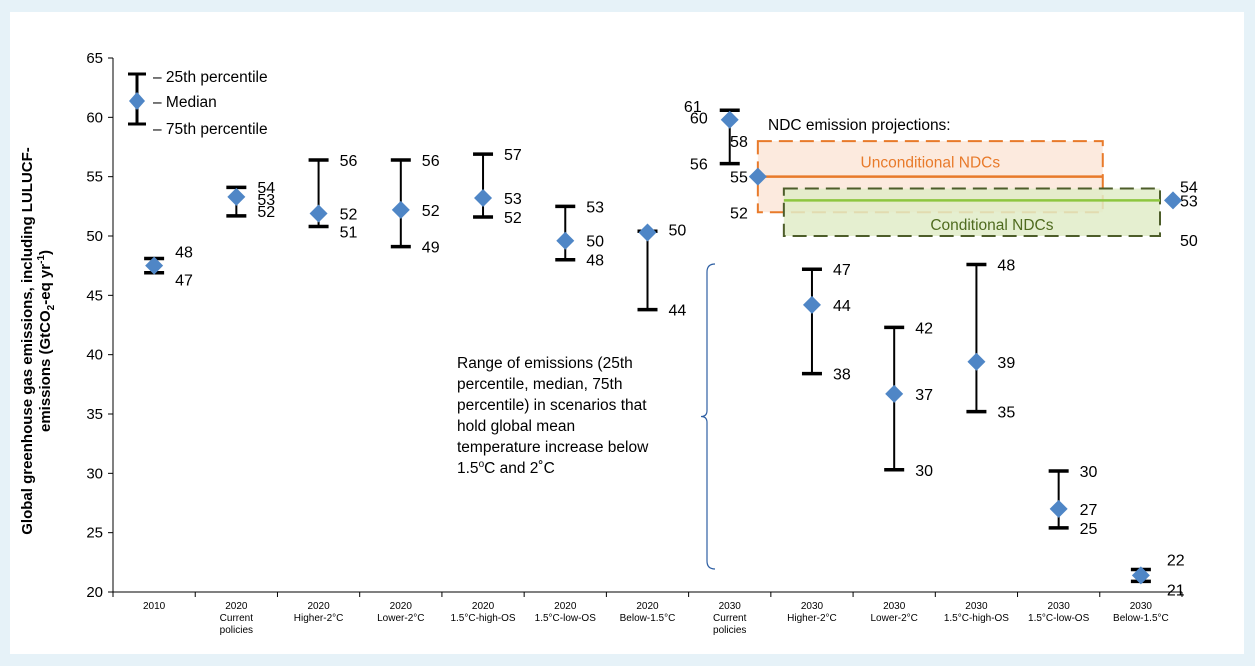  What do you see at coordinates (1006, 413) in the screenshot?
I see `data-value-label: 35` at bounding box center [1006, 413].